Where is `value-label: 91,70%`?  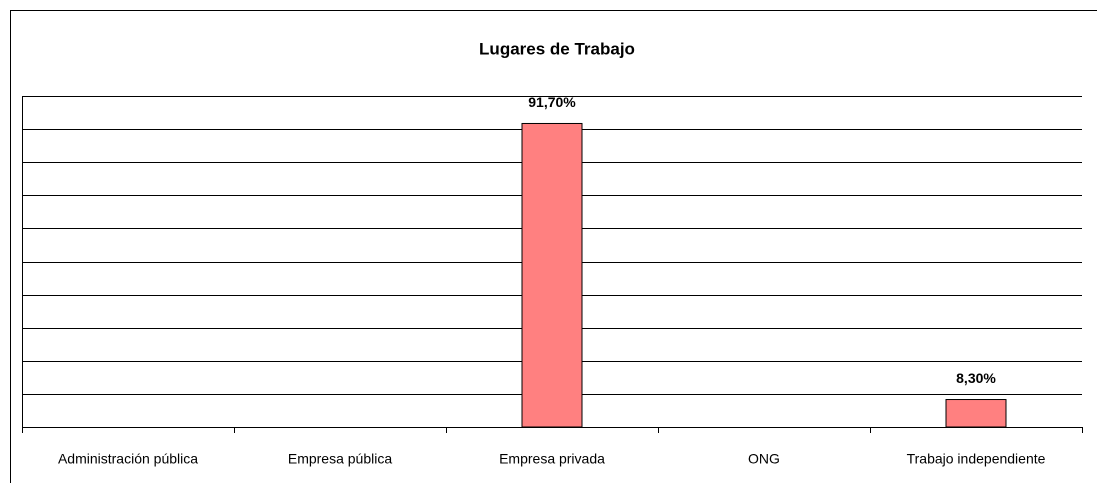
value-label: 91,70% is located at coordinates (552, 102).